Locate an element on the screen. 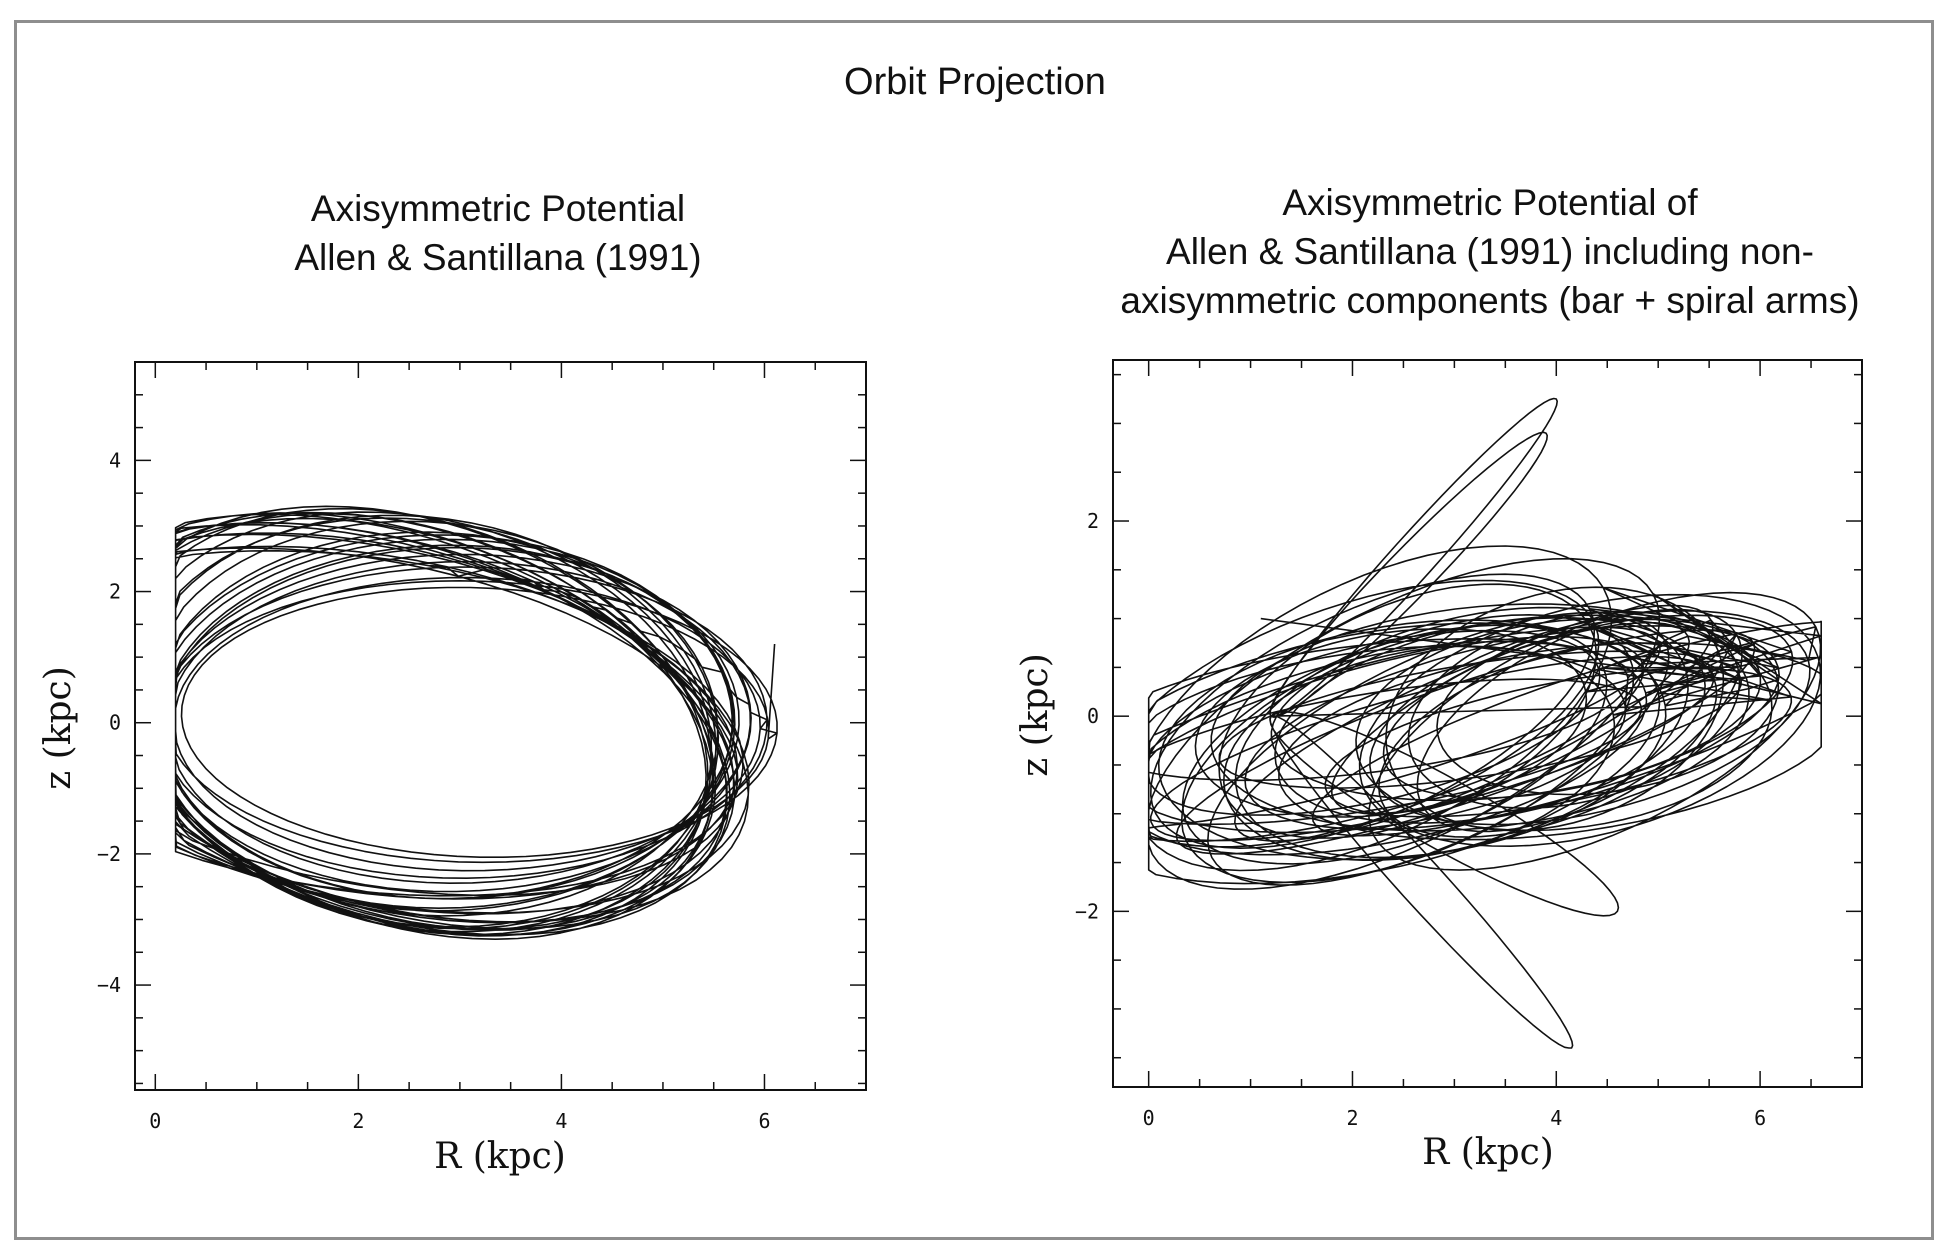 The width and height of the screenshot is (1950, 1250). left-x-tick-label: 4 is located at coordinates (561, 1121).